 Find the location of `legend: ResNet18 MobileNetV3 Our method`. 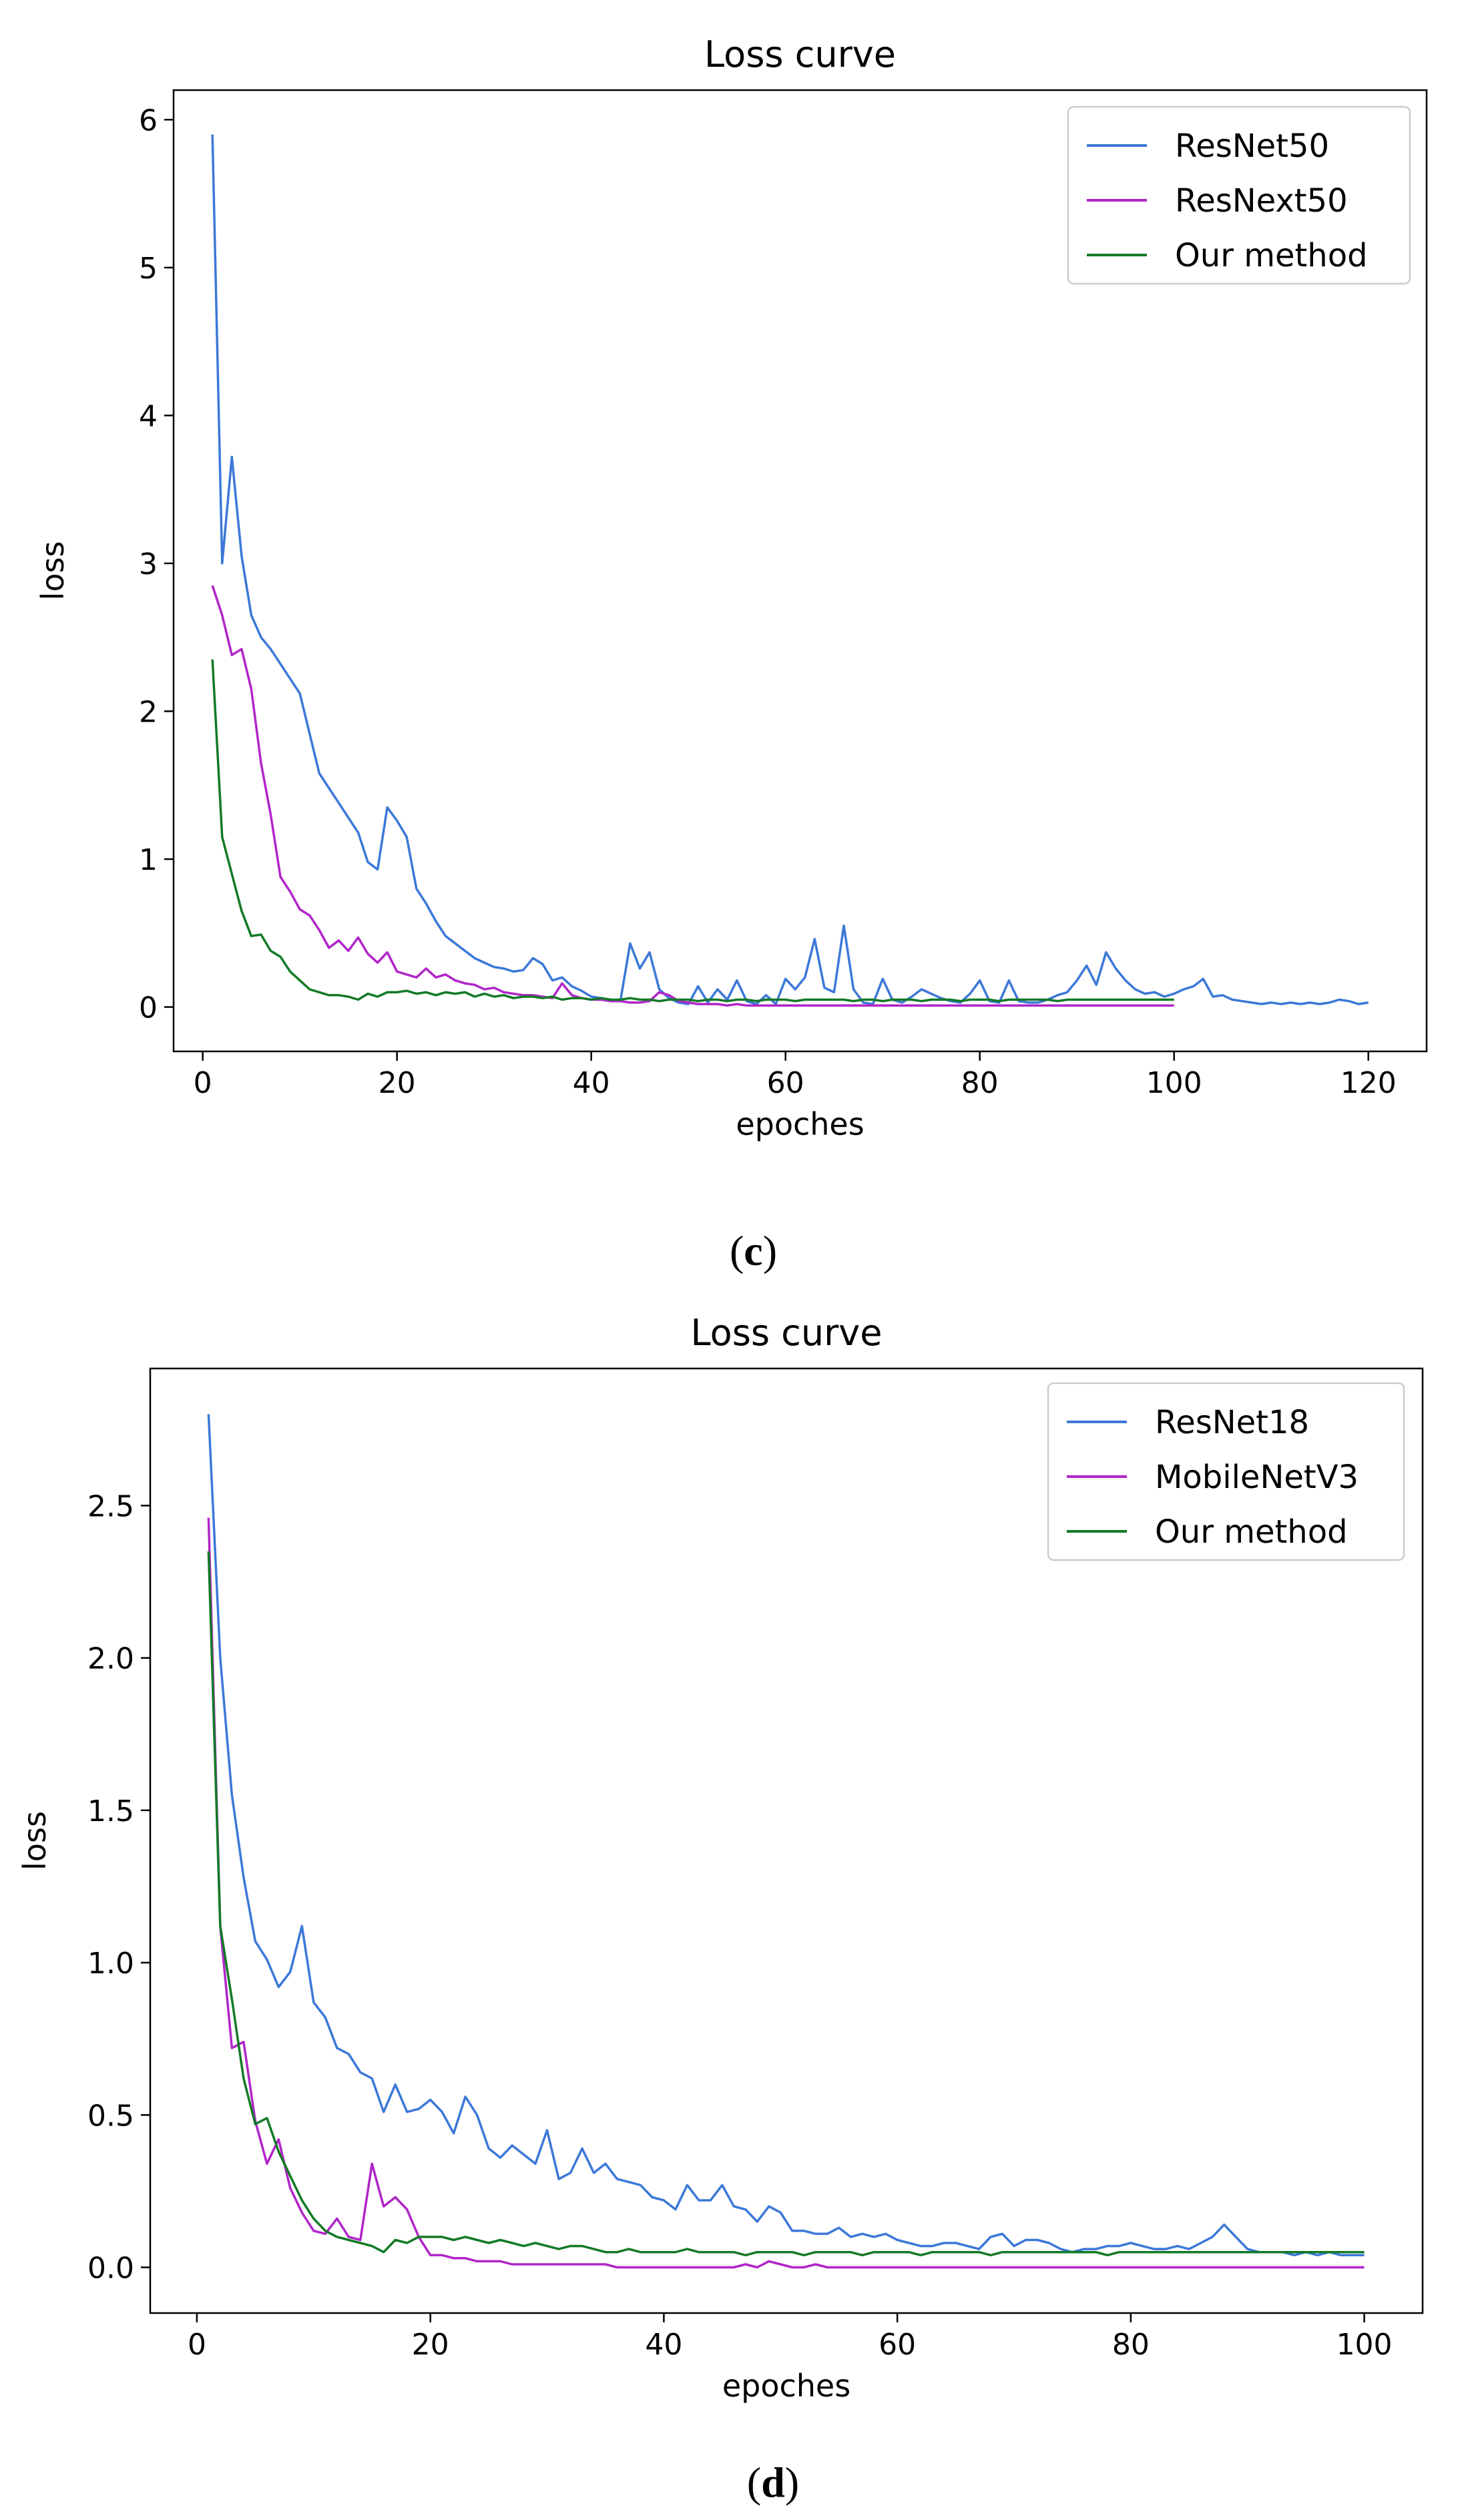

legend: ResNet18 MobileNetV3 Our method is located at coordinates (1226, 1472).